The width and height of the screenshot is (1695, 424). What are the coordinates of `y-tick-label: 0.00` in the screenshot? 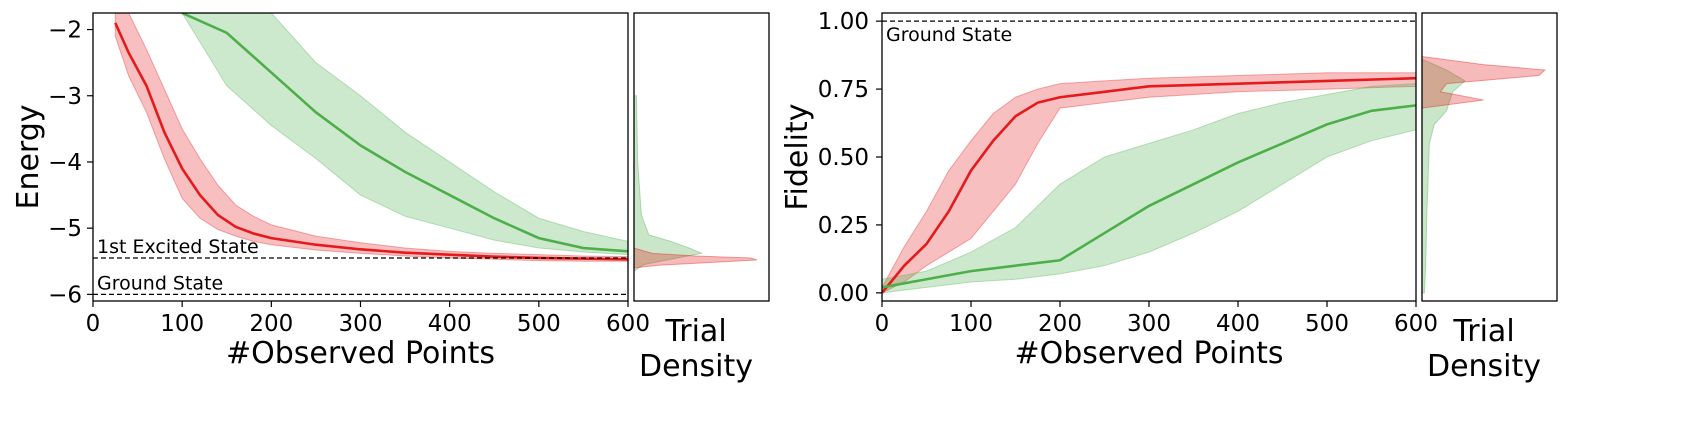 It's located at (843, 294).